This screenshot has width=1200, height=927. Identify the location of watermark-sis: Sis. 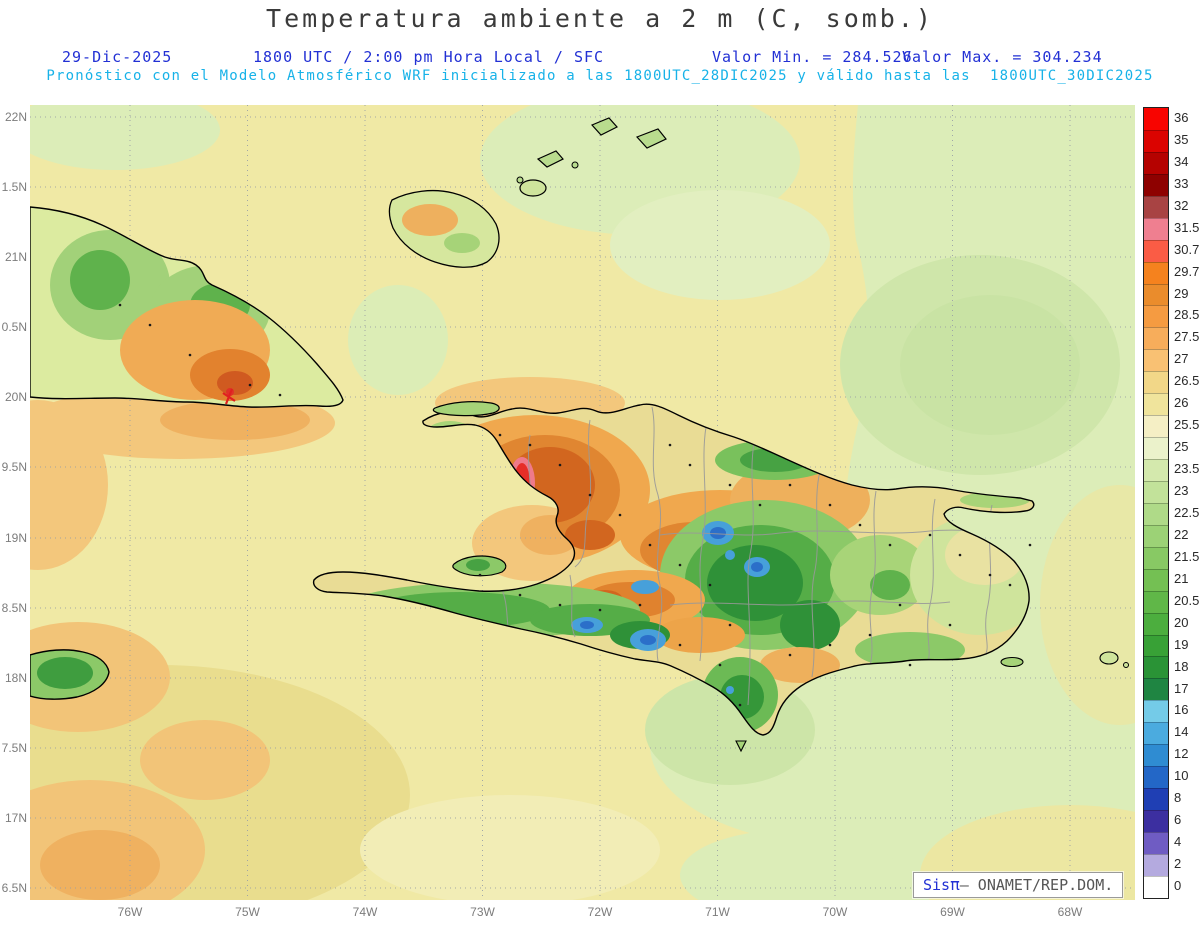
(937, 885).